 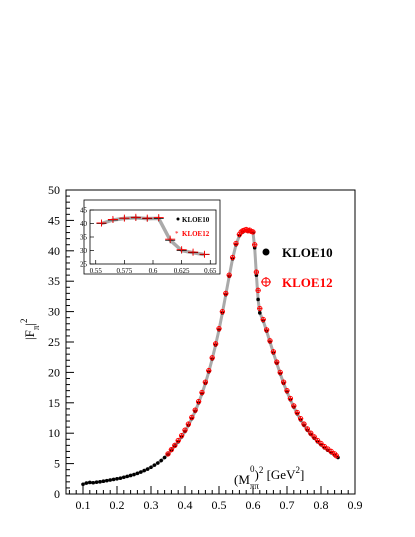 What do you see at coordinates (54, 403) in the screenshot?
I see `y-tick-label: 15` at bounding box center [54, 403].